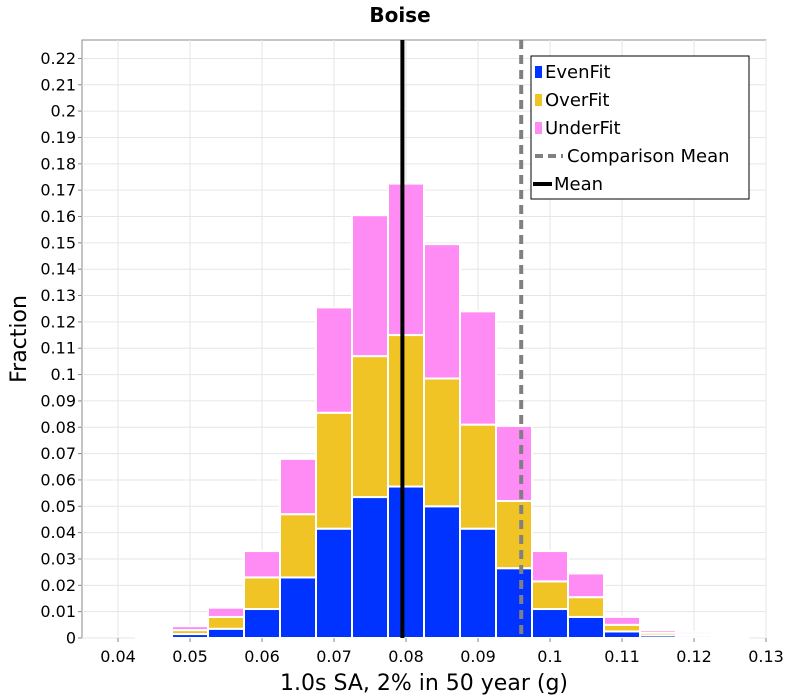 This screenshot has height=700, width=800. I want to click on y-tick-label: 0.08, so click(58, 427).